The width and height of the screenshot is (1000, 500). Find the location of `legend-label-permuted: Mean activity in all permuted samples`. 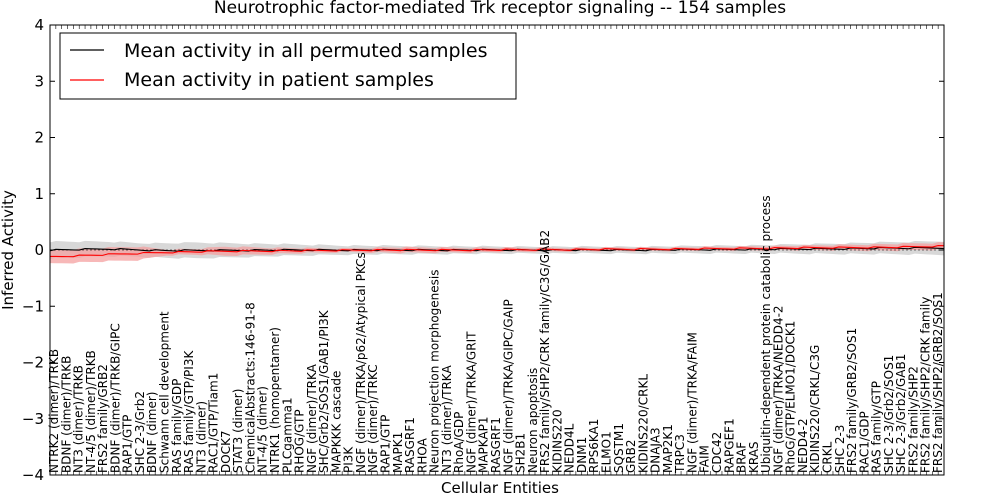

legend-label-permuted: Mean activity in all permuted samples is located at coordinates (305, 51).